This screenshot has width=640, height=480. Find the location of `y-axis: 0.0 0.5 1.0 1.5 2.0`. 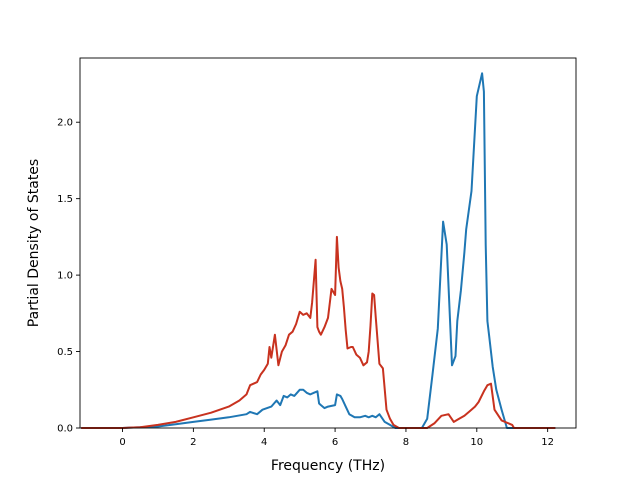

y-axis: 0.0 0.5 1.0 1.5 2.0 is located at coordinates (68, 276).